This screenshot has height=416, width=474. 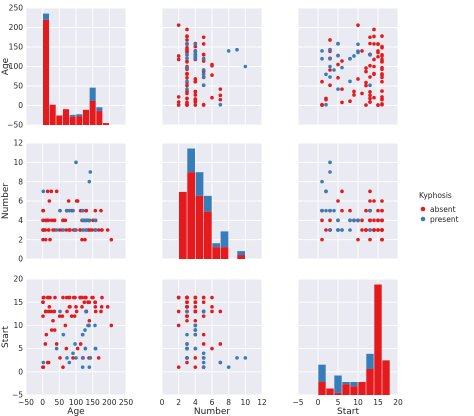 What do you see at coordinates (398, 402) in the screenshot?
I see `x-tick-label: 20` at bounding box center [398, 402].